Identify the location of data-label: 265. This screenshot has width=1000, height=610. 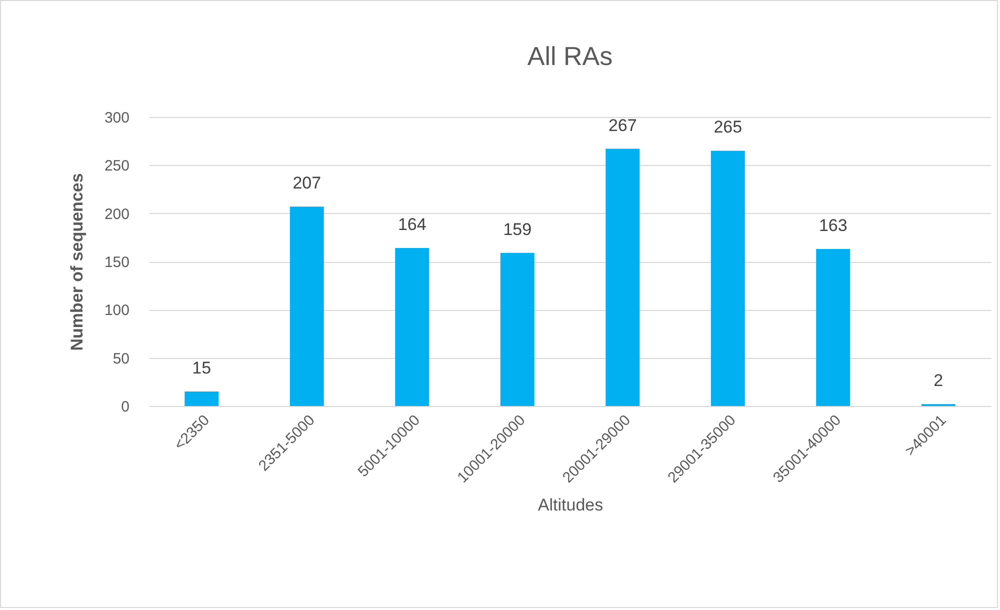
(728, 127).